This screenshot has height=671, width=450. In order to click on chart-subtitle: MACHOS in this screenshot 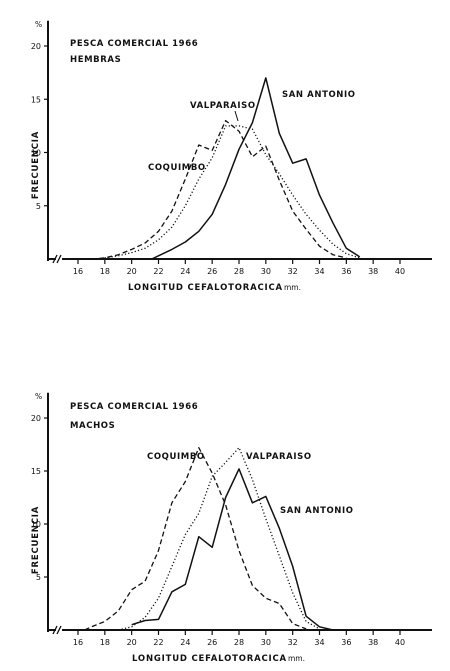, I will do `click(92, 426)`.